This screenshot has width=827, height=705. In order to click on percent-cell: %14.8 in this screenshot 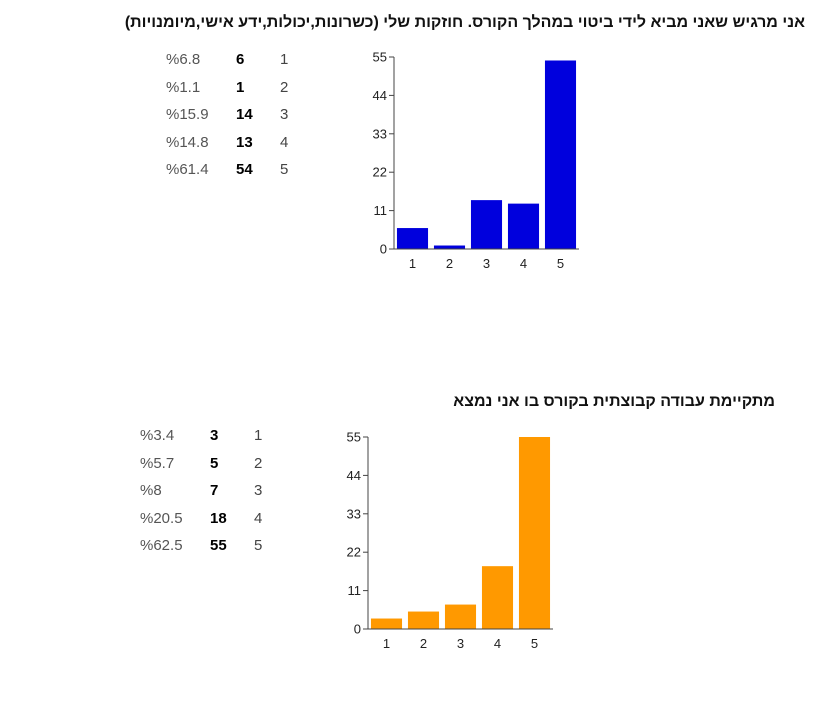, I will do `click(187, 142)`.